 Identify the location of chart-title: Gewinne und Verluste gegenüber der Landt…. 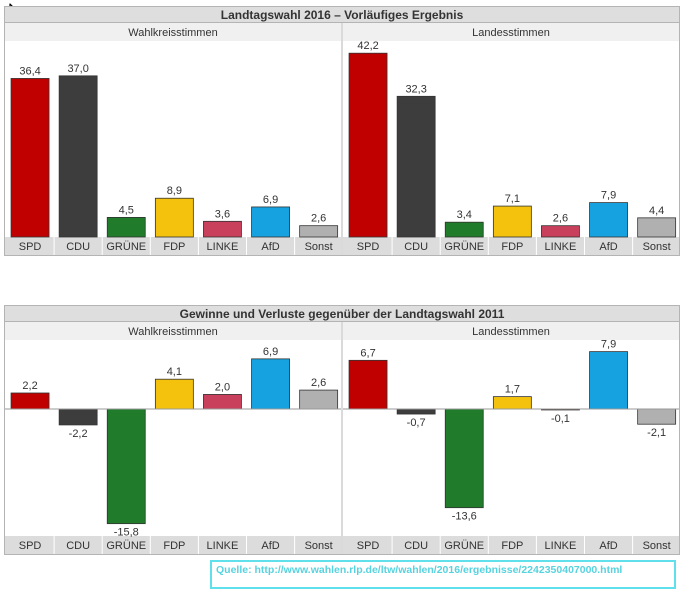
(342, 314).